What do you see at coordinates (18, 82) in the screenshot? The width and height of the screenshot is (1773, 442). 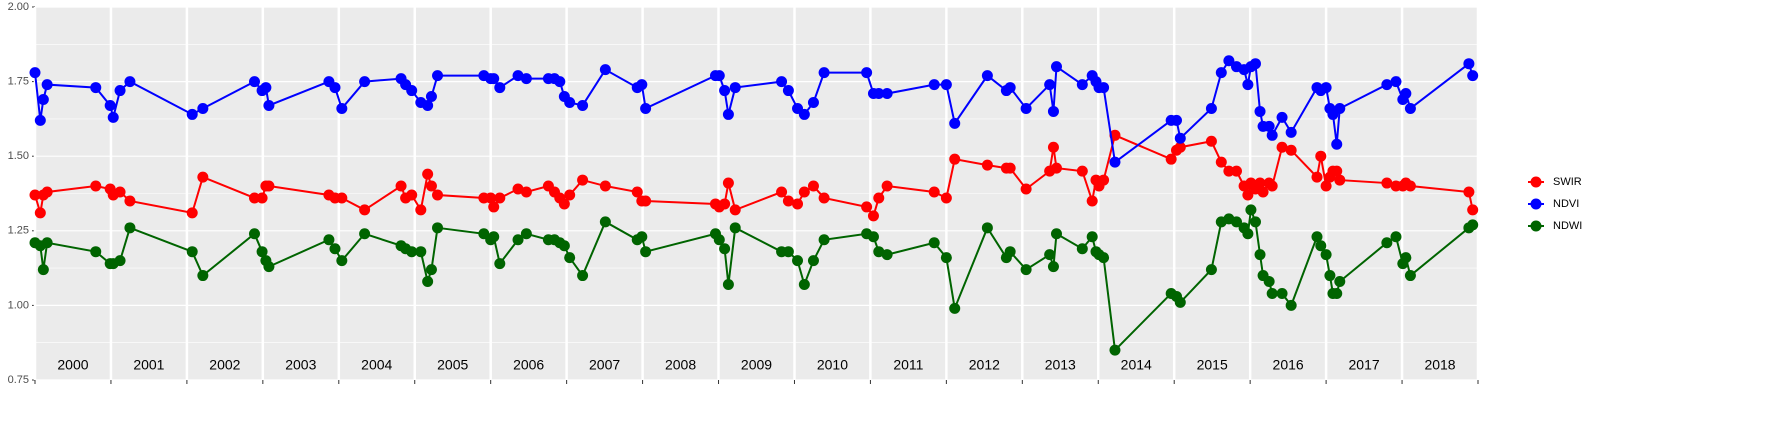 I see `y-tick-label: 1.75` at bounding box center [18, 82].